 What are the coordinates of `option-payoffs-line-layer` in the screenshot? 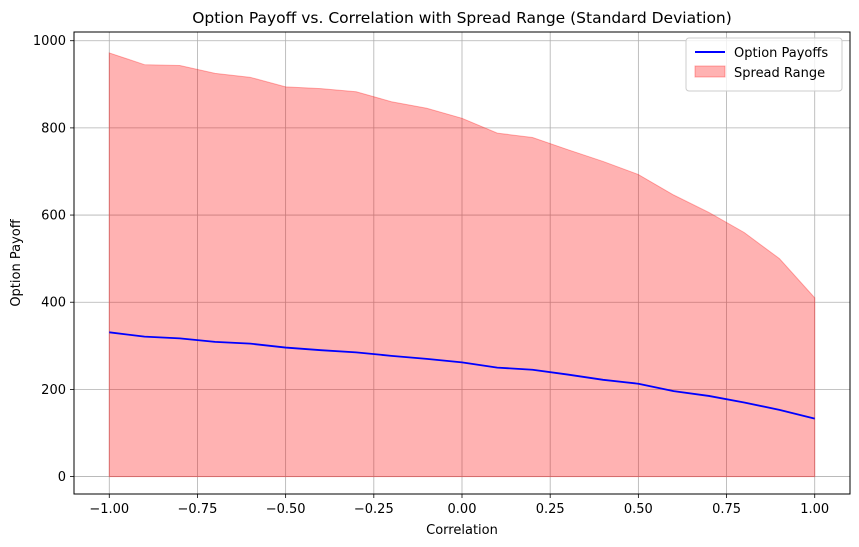 It's located at (462, 375).